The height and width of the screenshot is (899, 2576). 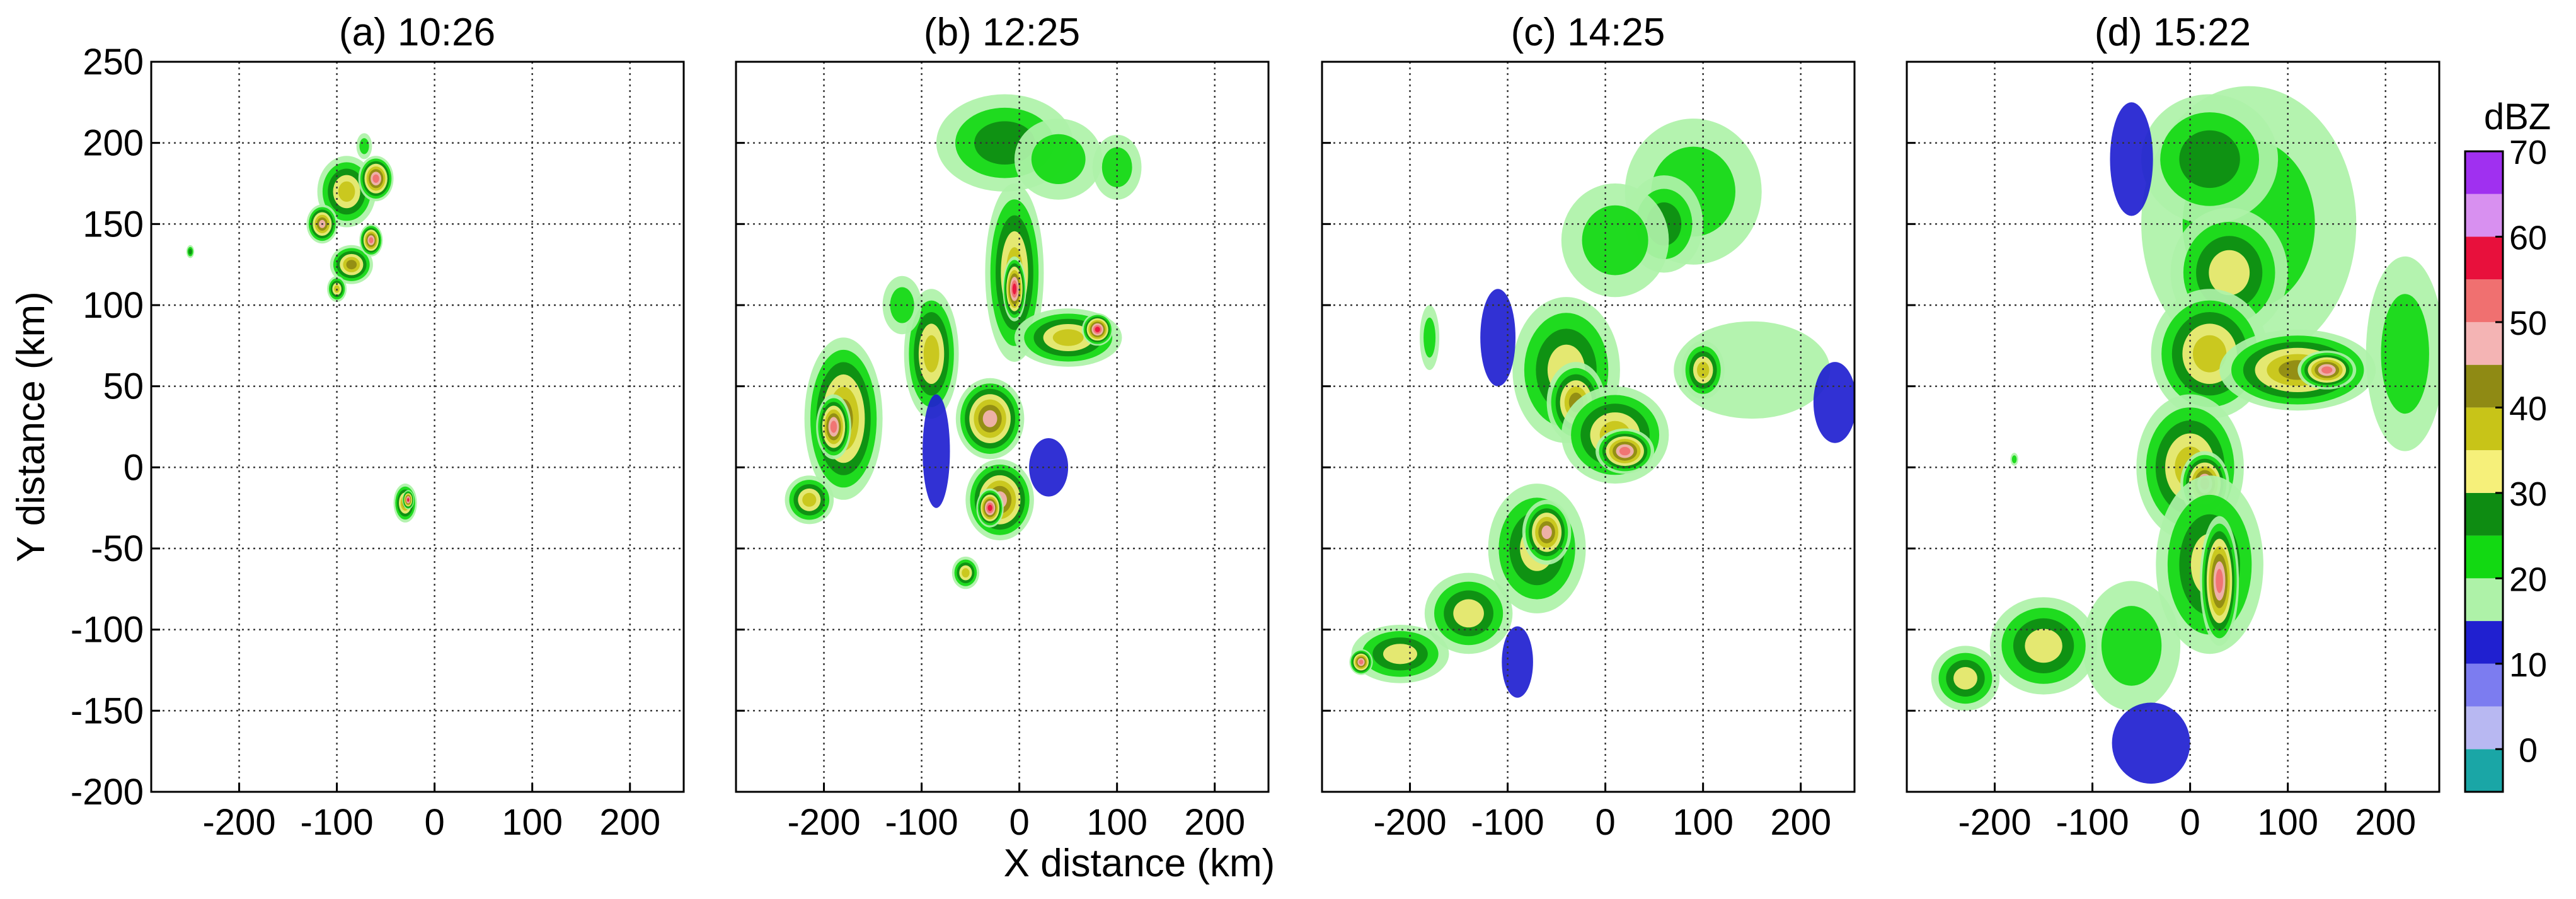 What do you see at coordinates (435, 823) in the screenshot?
I see `panel-a-xtick-label: 0` at bounding box center [435, 823].